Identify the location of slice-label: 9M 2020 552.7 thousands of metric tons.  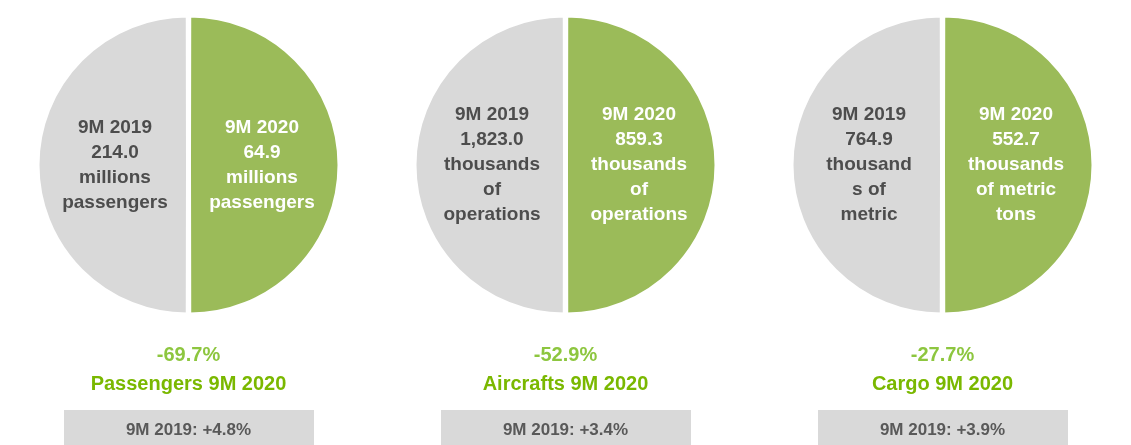
(1016, 164).